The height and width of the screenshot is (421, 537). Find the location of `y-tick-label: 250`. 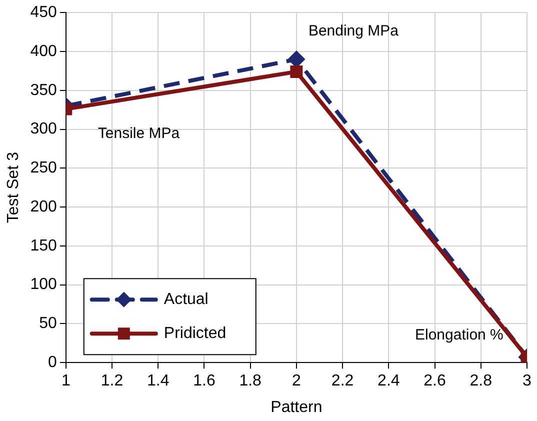

y-tick-label: 250 is located at coordinates (43, 168).